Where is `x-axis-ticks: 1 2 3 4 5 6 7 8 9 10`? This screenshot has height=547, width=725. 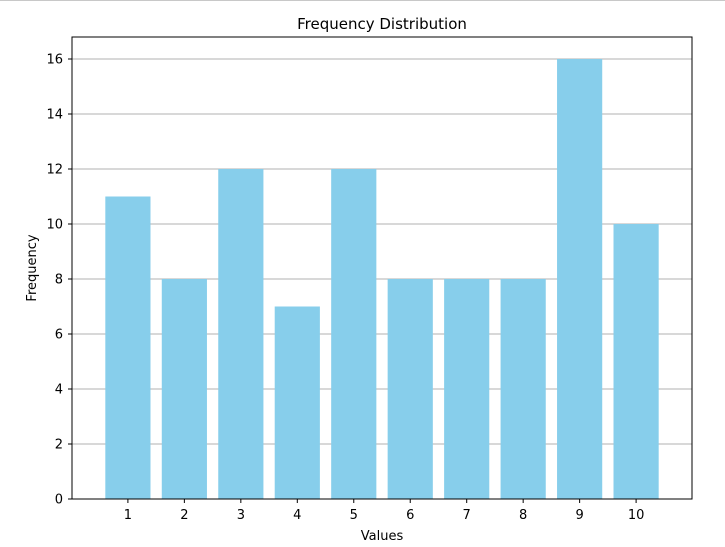
x-axis-ticks: 1 2 3 4 5 6 7 8 9 10 is located at coordinates (384, 511).